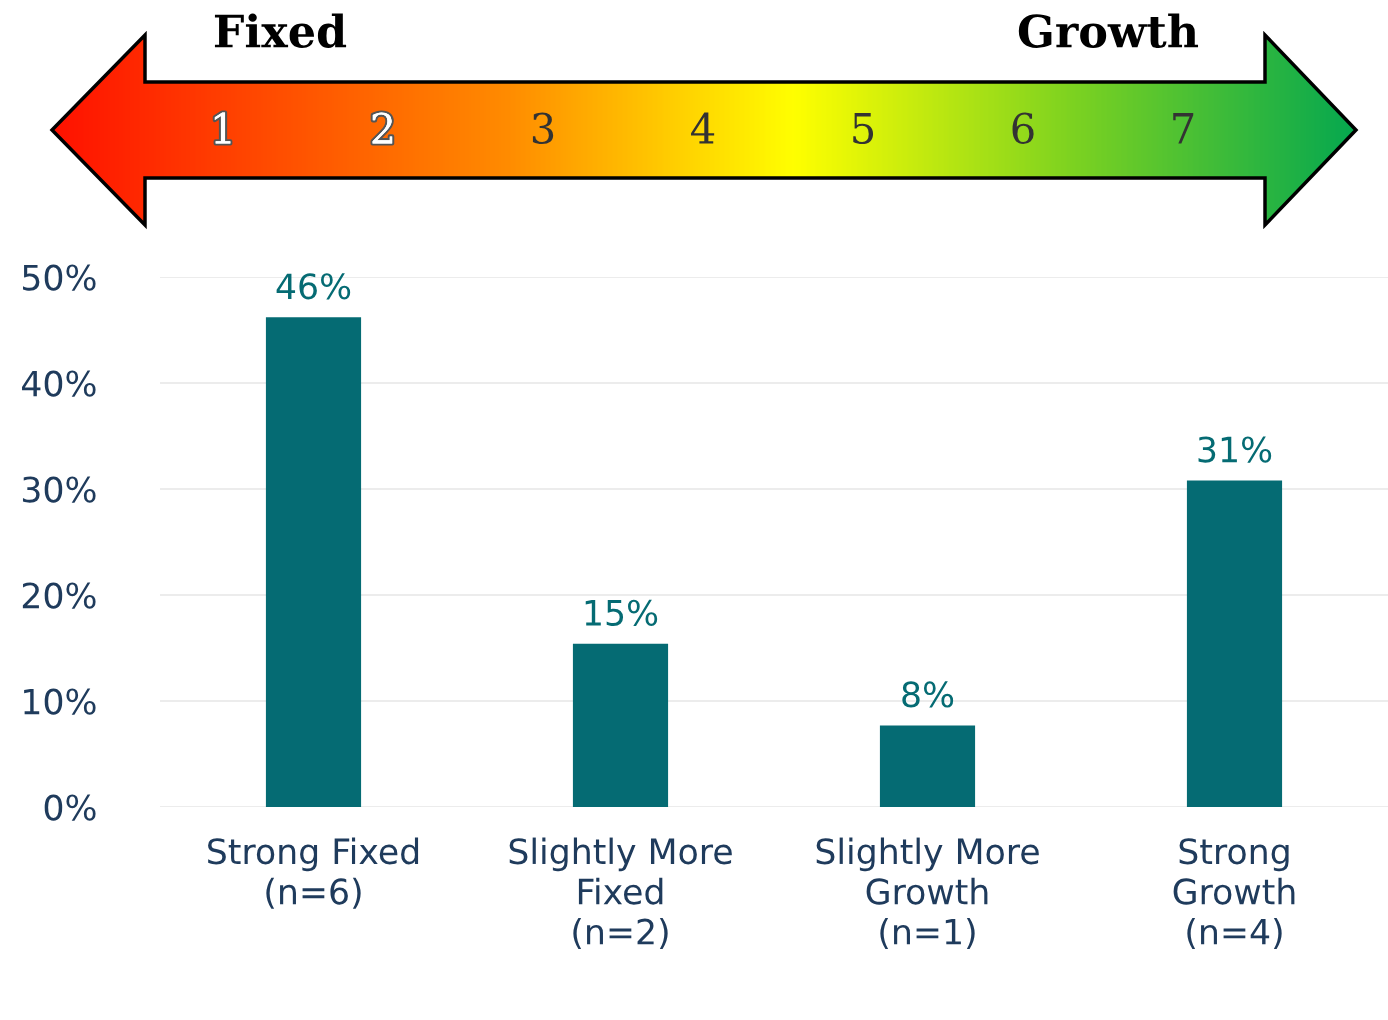  I want to click on text: 4, so click(703, 128).